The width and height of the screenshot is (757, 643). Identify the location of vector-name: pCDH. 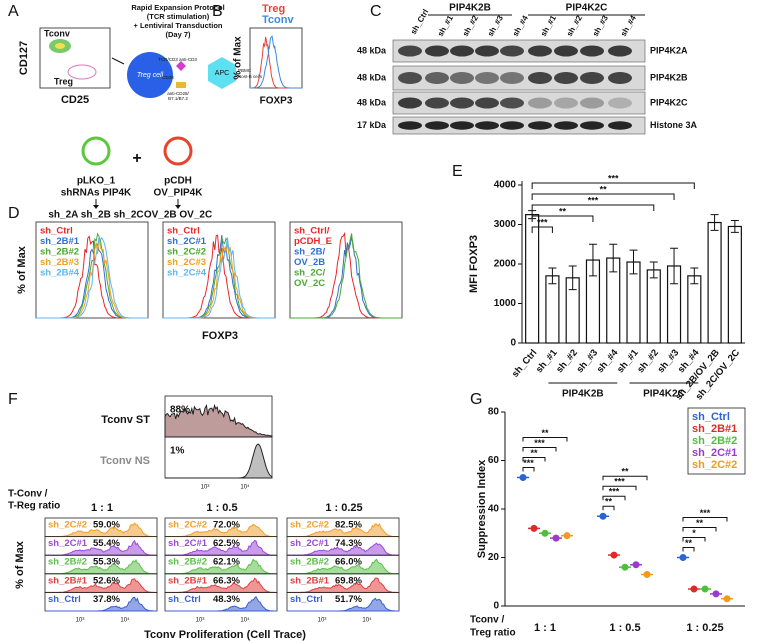
(178, 181).